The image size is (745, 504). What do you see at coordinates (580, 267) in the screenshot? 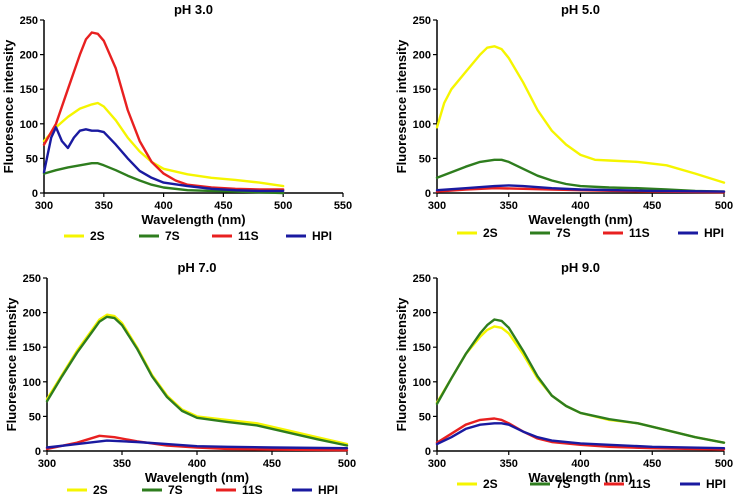
I see `chart-title: pH 9.0` at bounding box center [580, 267].